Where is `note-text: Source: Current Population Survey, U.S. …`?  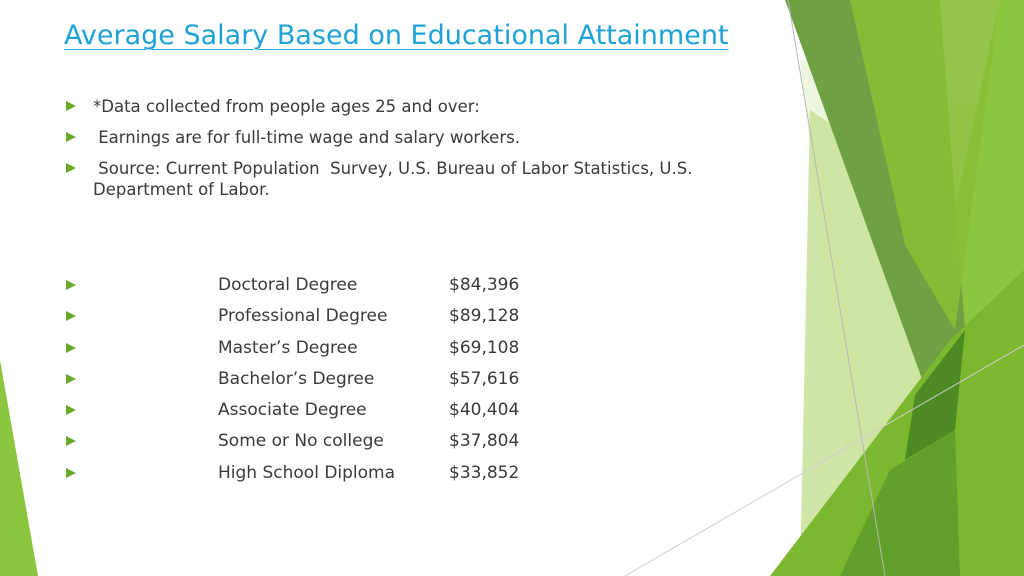
note-text: Source: Current Population Survey, U.S. … is located at coordinates (395, 179).